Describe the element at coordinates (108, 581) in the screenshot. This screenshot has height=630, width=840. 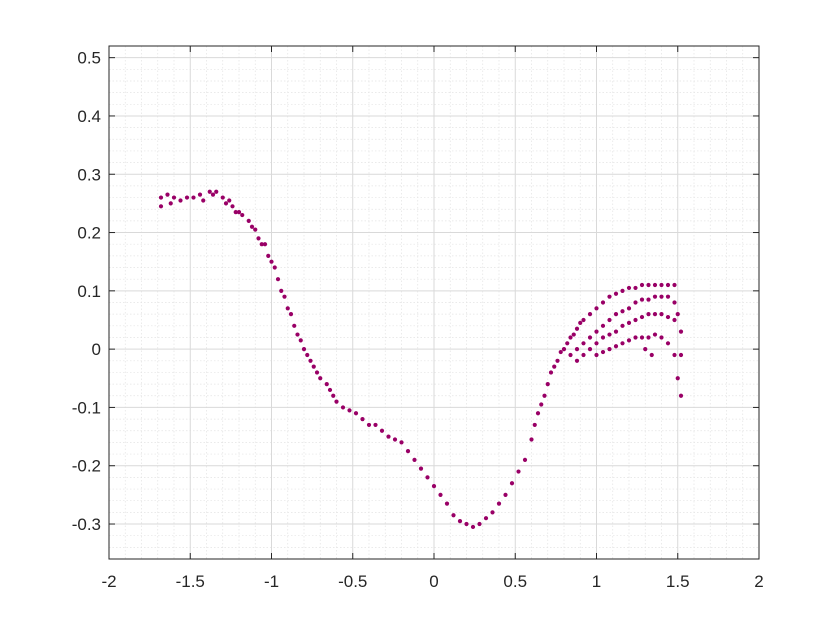
I see `x-tick-label: -2` at that location.